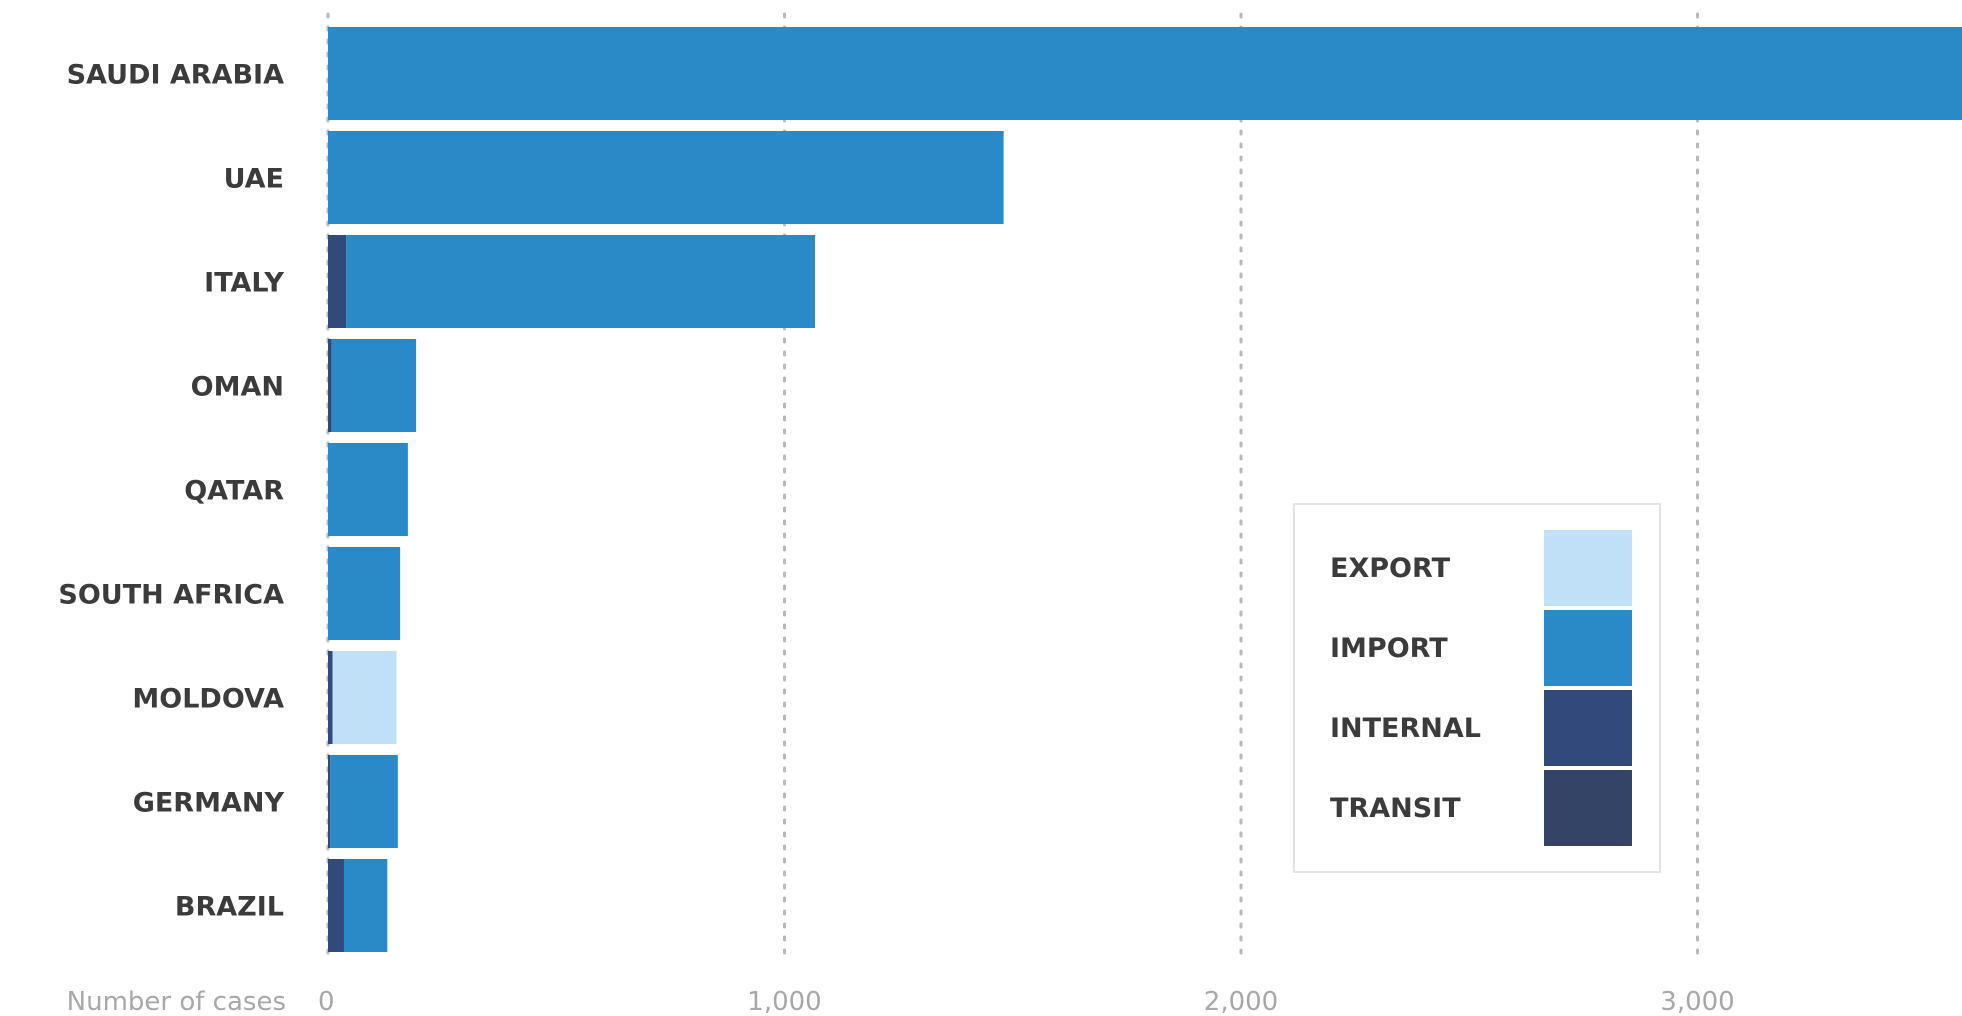 This screenshot has width=1962, height=1016. Describe the element at coordinates (237, 387) in the screenshot. I see `category-label-oman: OMAN` at that location.